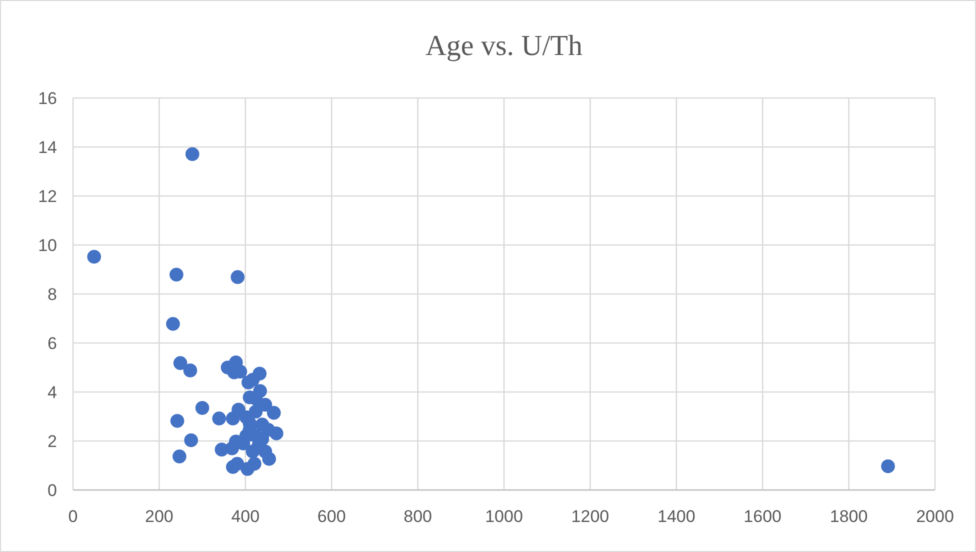  Describe the element at coordinates (52, 392) in the screenshot. I see `y-tick-label: 4` at that location.